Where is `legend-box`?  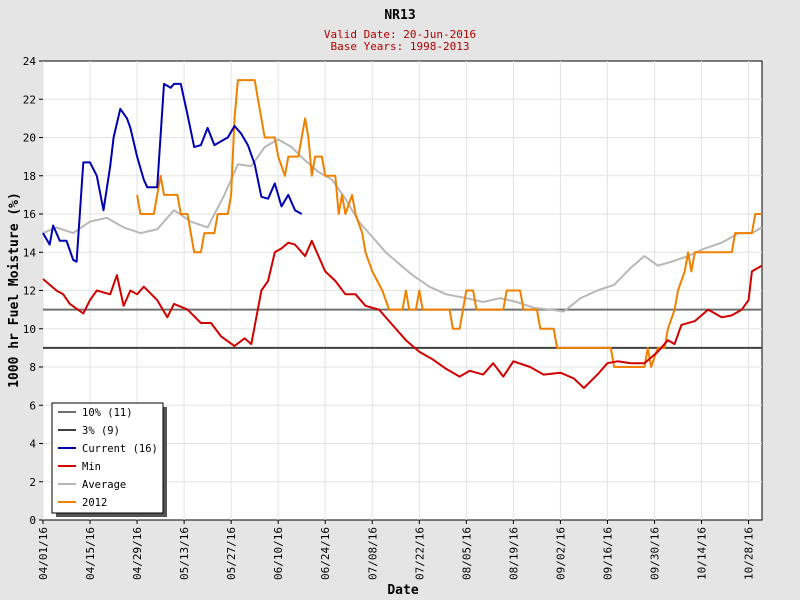
legend-box is located at coordinates (107, 458).